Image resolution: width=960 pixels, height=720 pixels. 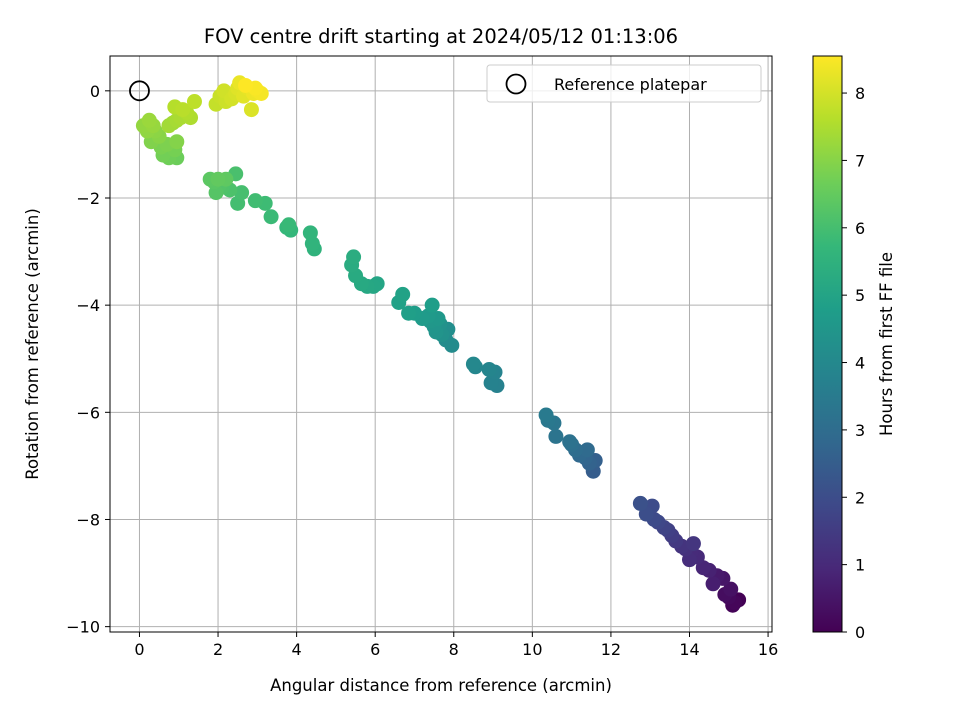 What do you see at coordinates (32, 344) in the screenshot?
I see `y-axis-label: Rotation from reference (arcmin)` at bounding box center [32, 344].